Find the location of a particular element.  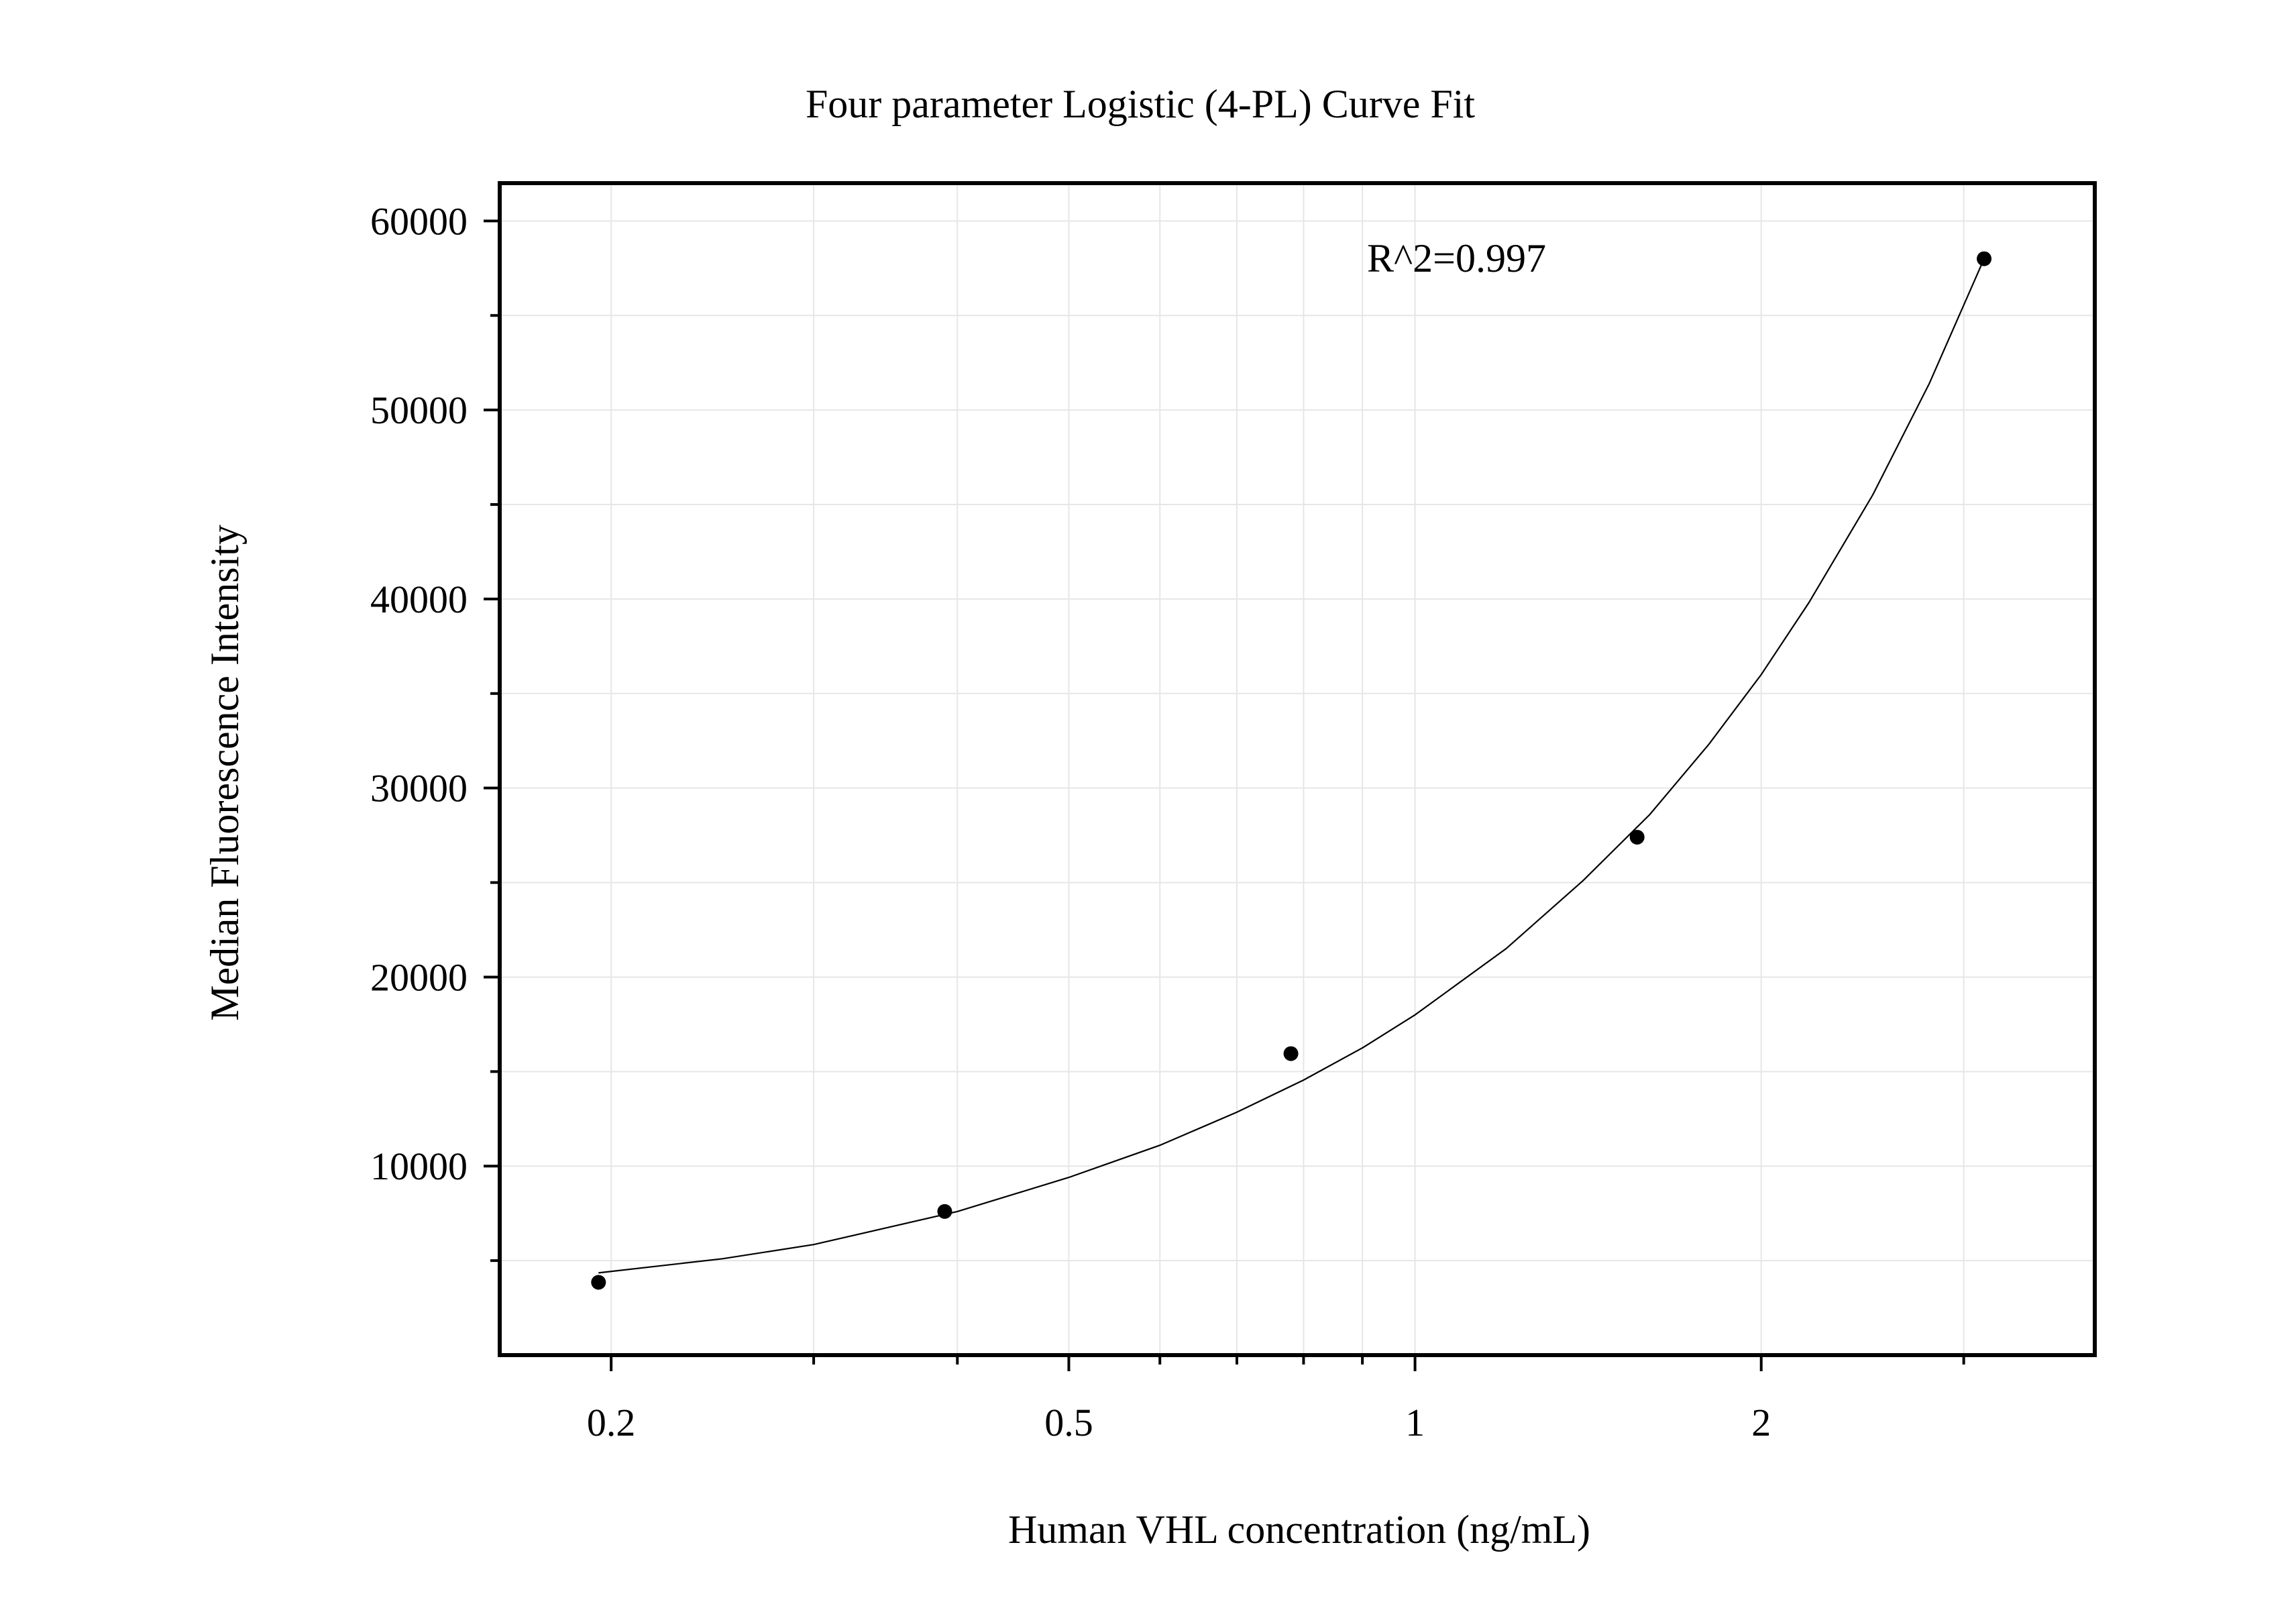

x-axis-label: Human VHL concentration (ng/mL) is located at coordinates (1299, 1529).